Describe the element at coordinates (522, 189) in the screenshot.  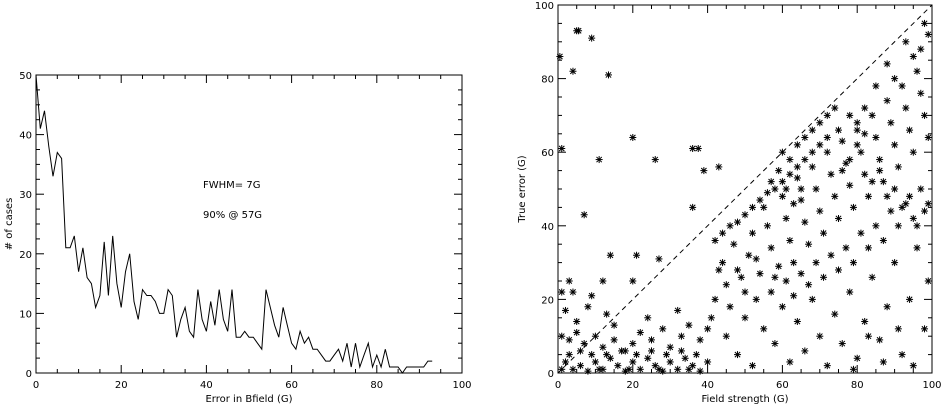
I see `right-y-label: True error (G)` at that location.